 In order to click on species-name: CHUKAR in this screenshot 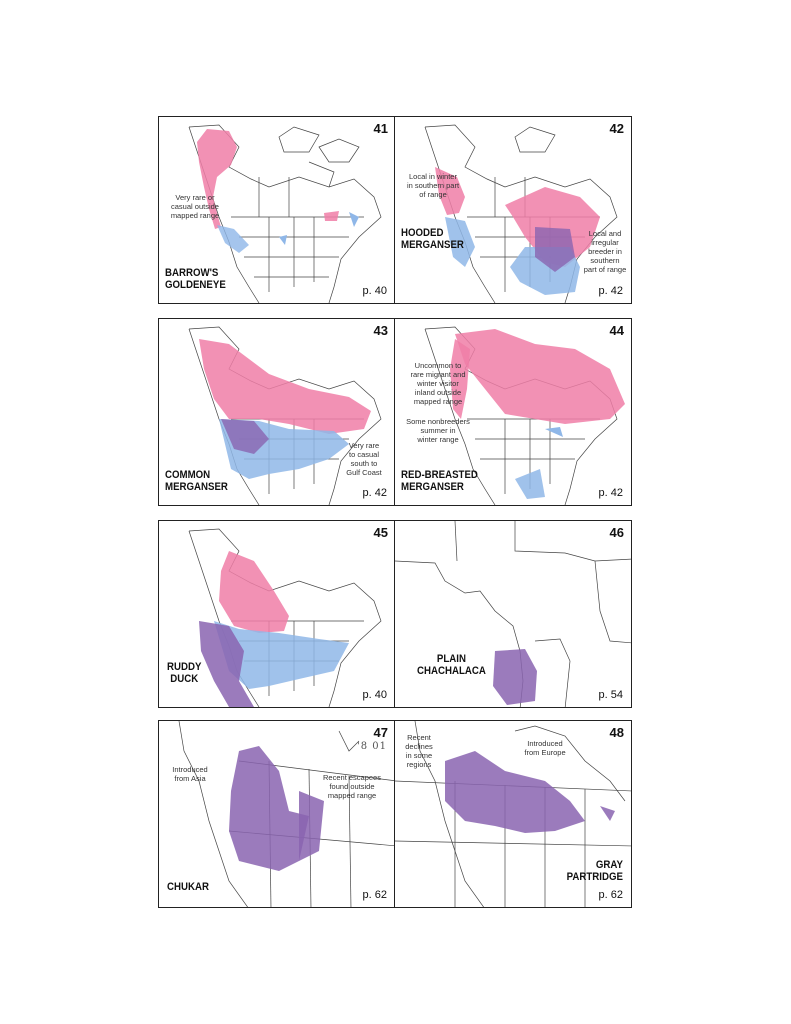, I will do `click(188, 887)`.